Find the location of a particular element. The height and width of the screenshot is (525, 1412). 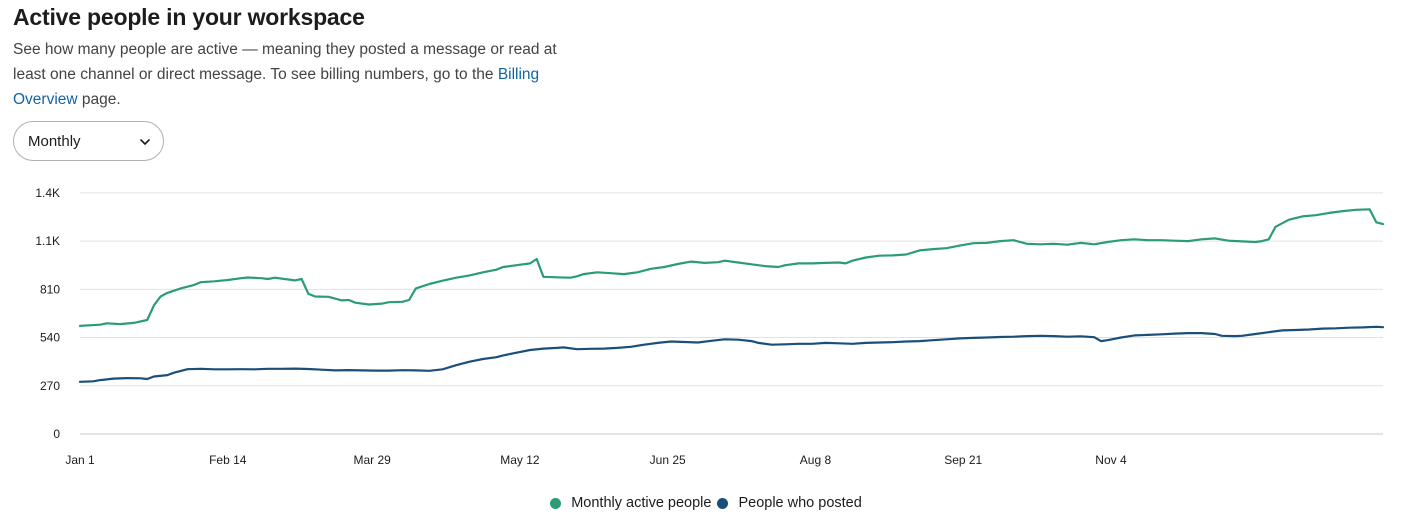

y-tick-label: 270 is located at coordinates (50, 386).